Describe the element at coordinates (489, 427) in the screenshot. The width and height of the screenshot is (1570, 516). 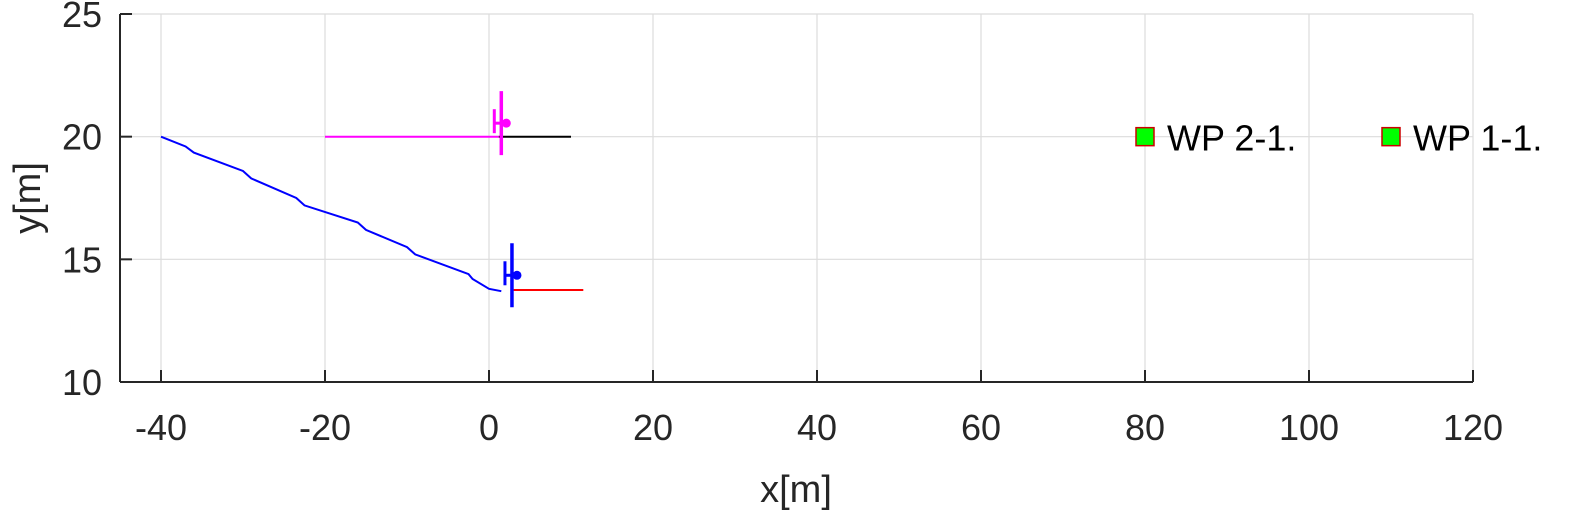
I see `x-tick-label: 0` at that location.